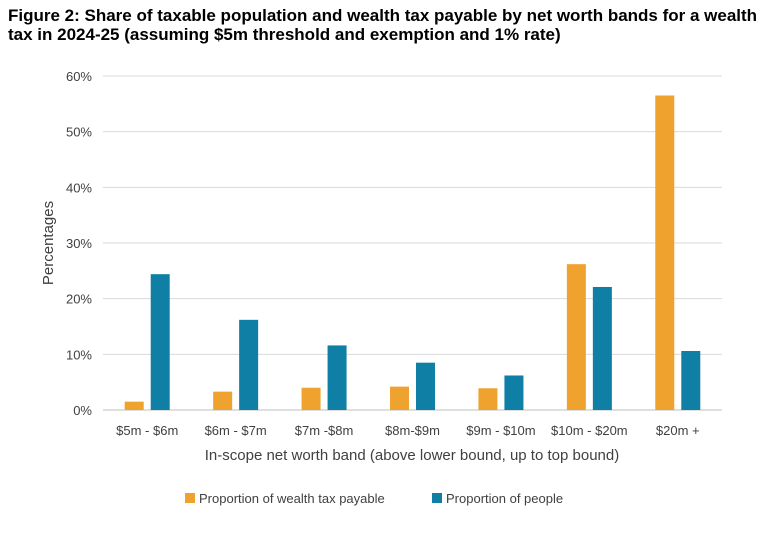 The width and height of the screenshot is (779, 533). I want to click on y-tick-label: 50%, so click(79, 132).